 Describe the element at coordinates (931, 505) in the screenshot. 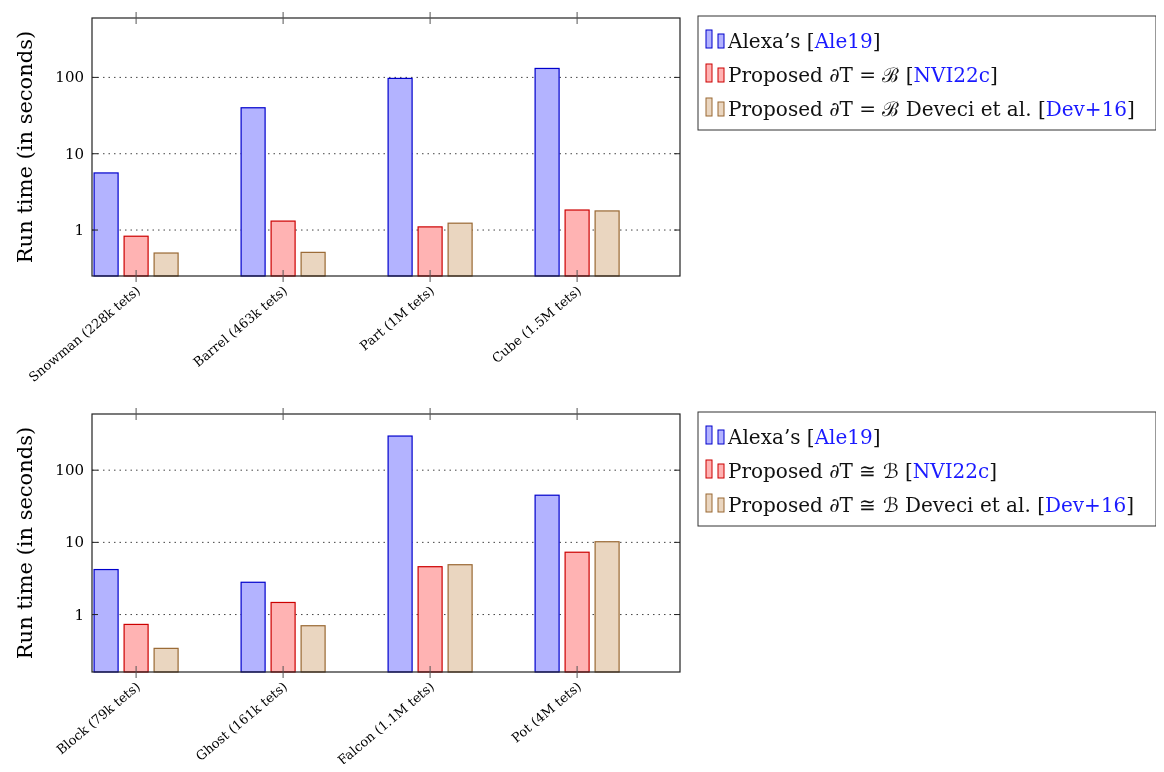

I see `legend-label: Proposed ∂T ≅ ℬ Deveci et al. [Dev+16]` at that location.